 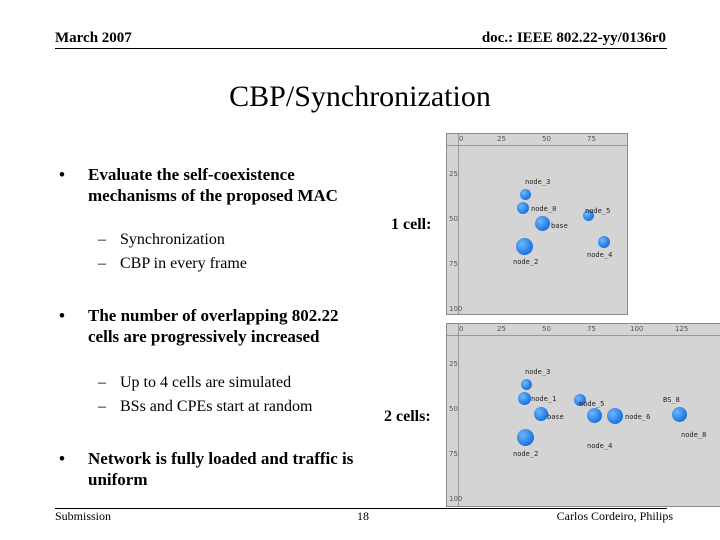 I want to click on sub-bullet-1-2: – CBP in every frame, so click(x=172, y=263).